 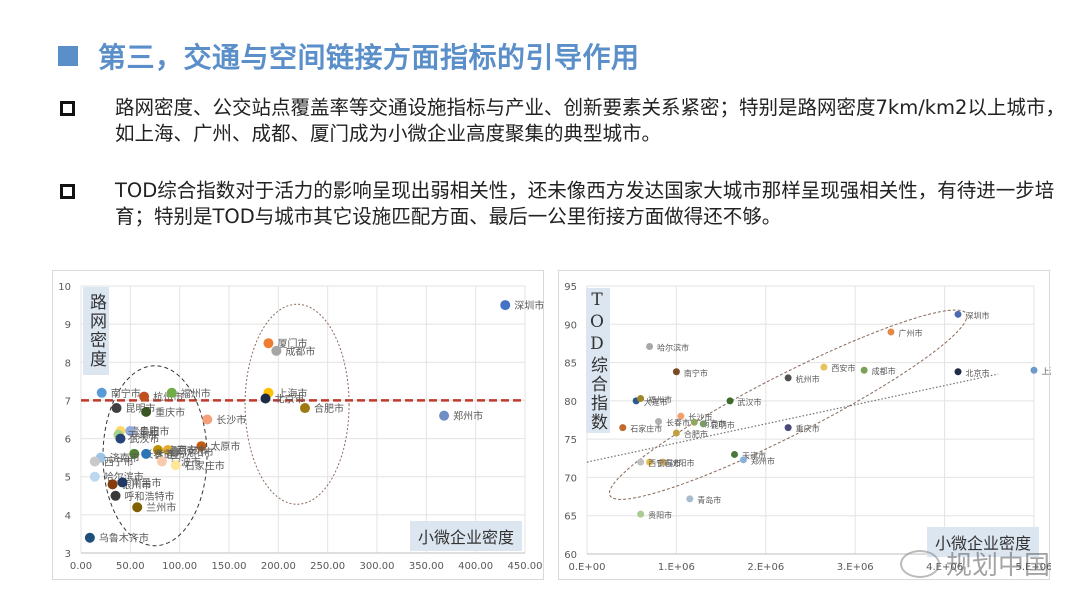 What do you see at coordinates (788, 404) in the screenshot?
I see `cluster-ellipse` at bounding box center [788, 404].